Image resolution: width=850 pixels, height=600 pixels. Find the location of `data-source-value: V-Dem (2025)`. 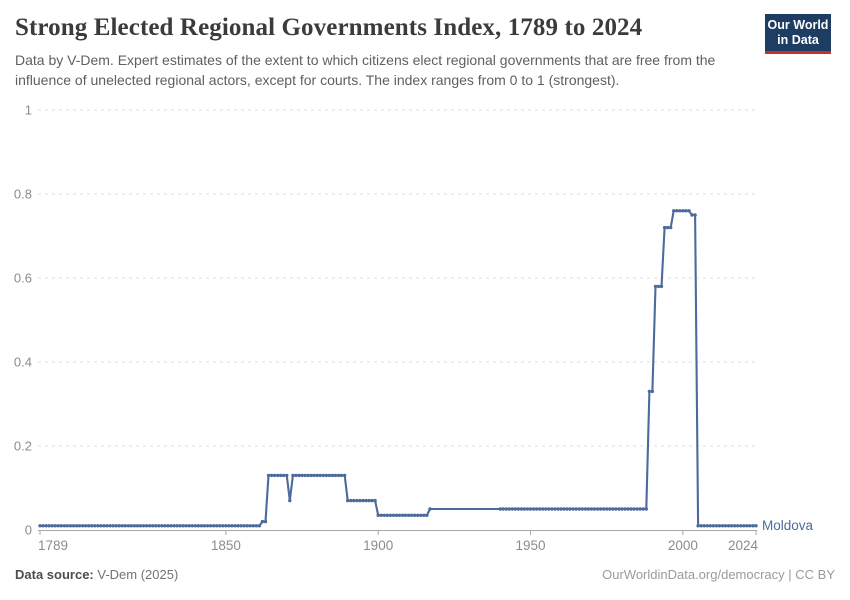

data-source-value: V-Dem (2025) is located at coordinates (136, 574).